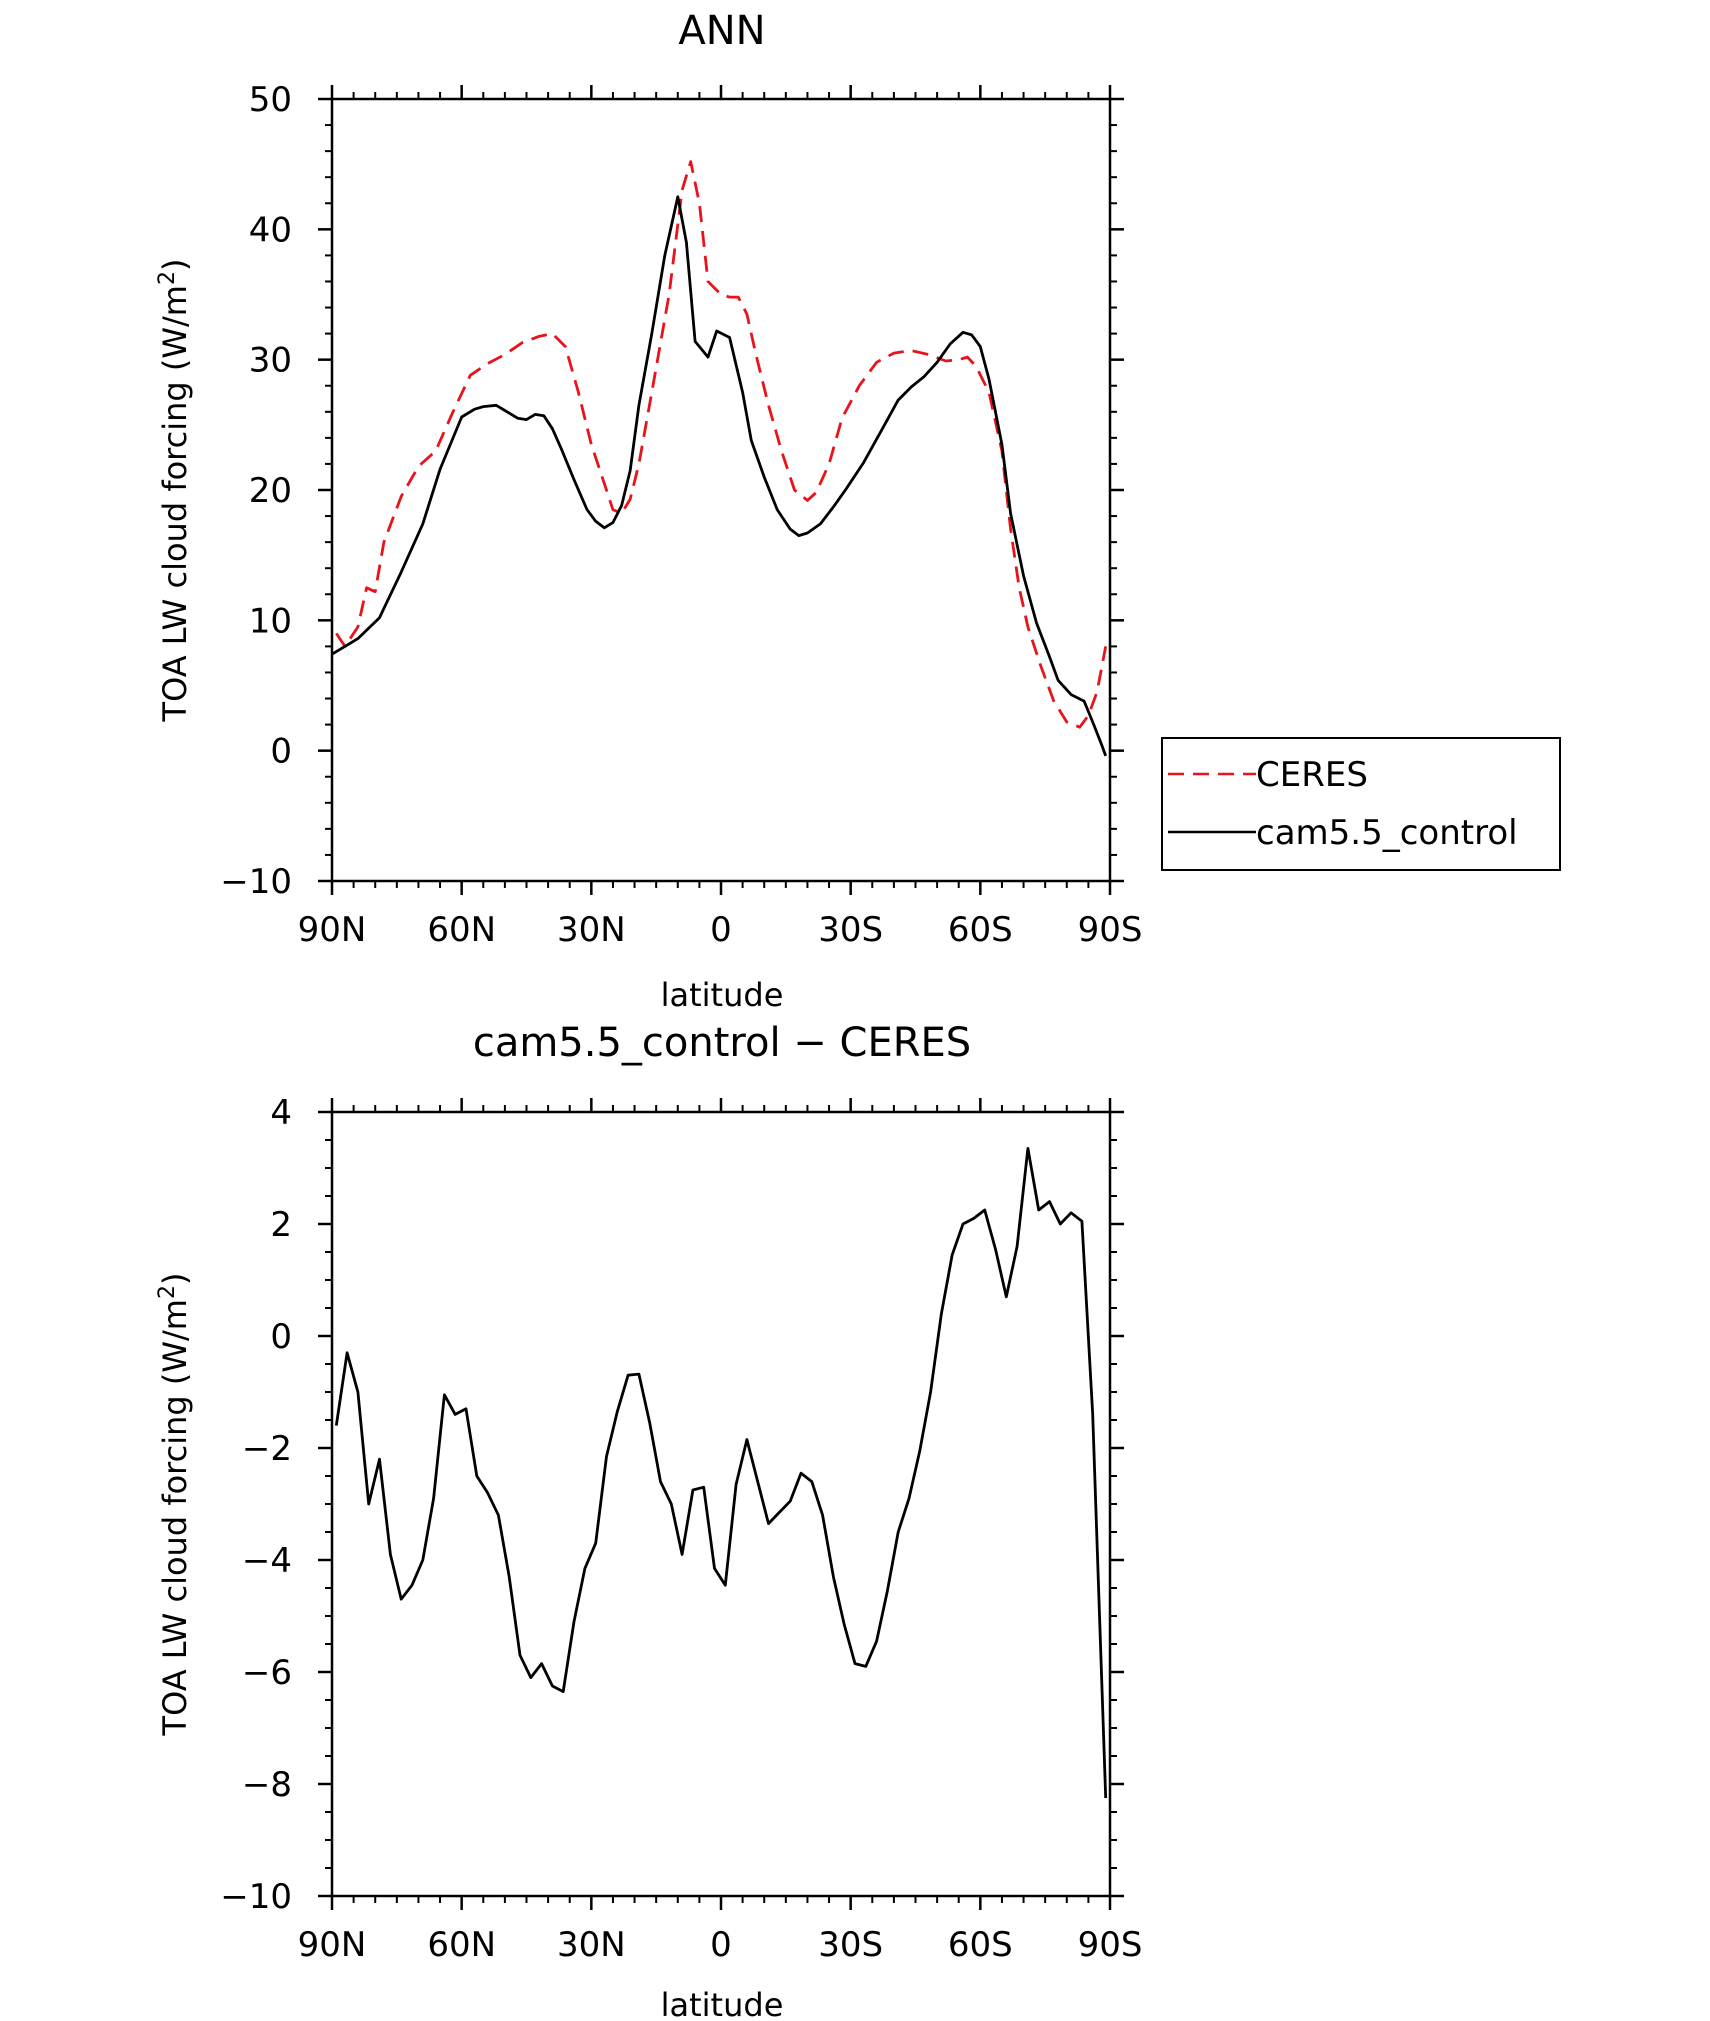 This screenshot has width=1710, height=2021. I want to click on chart-title: cam5.5_control − CERES, so click(722, 1043).